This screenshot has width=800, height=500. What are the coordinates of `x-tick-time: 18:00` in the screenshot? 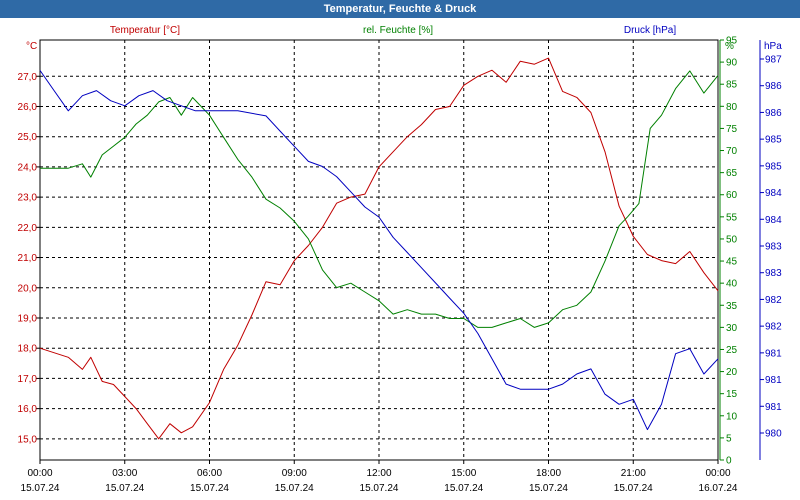 It's located at (548, 473).